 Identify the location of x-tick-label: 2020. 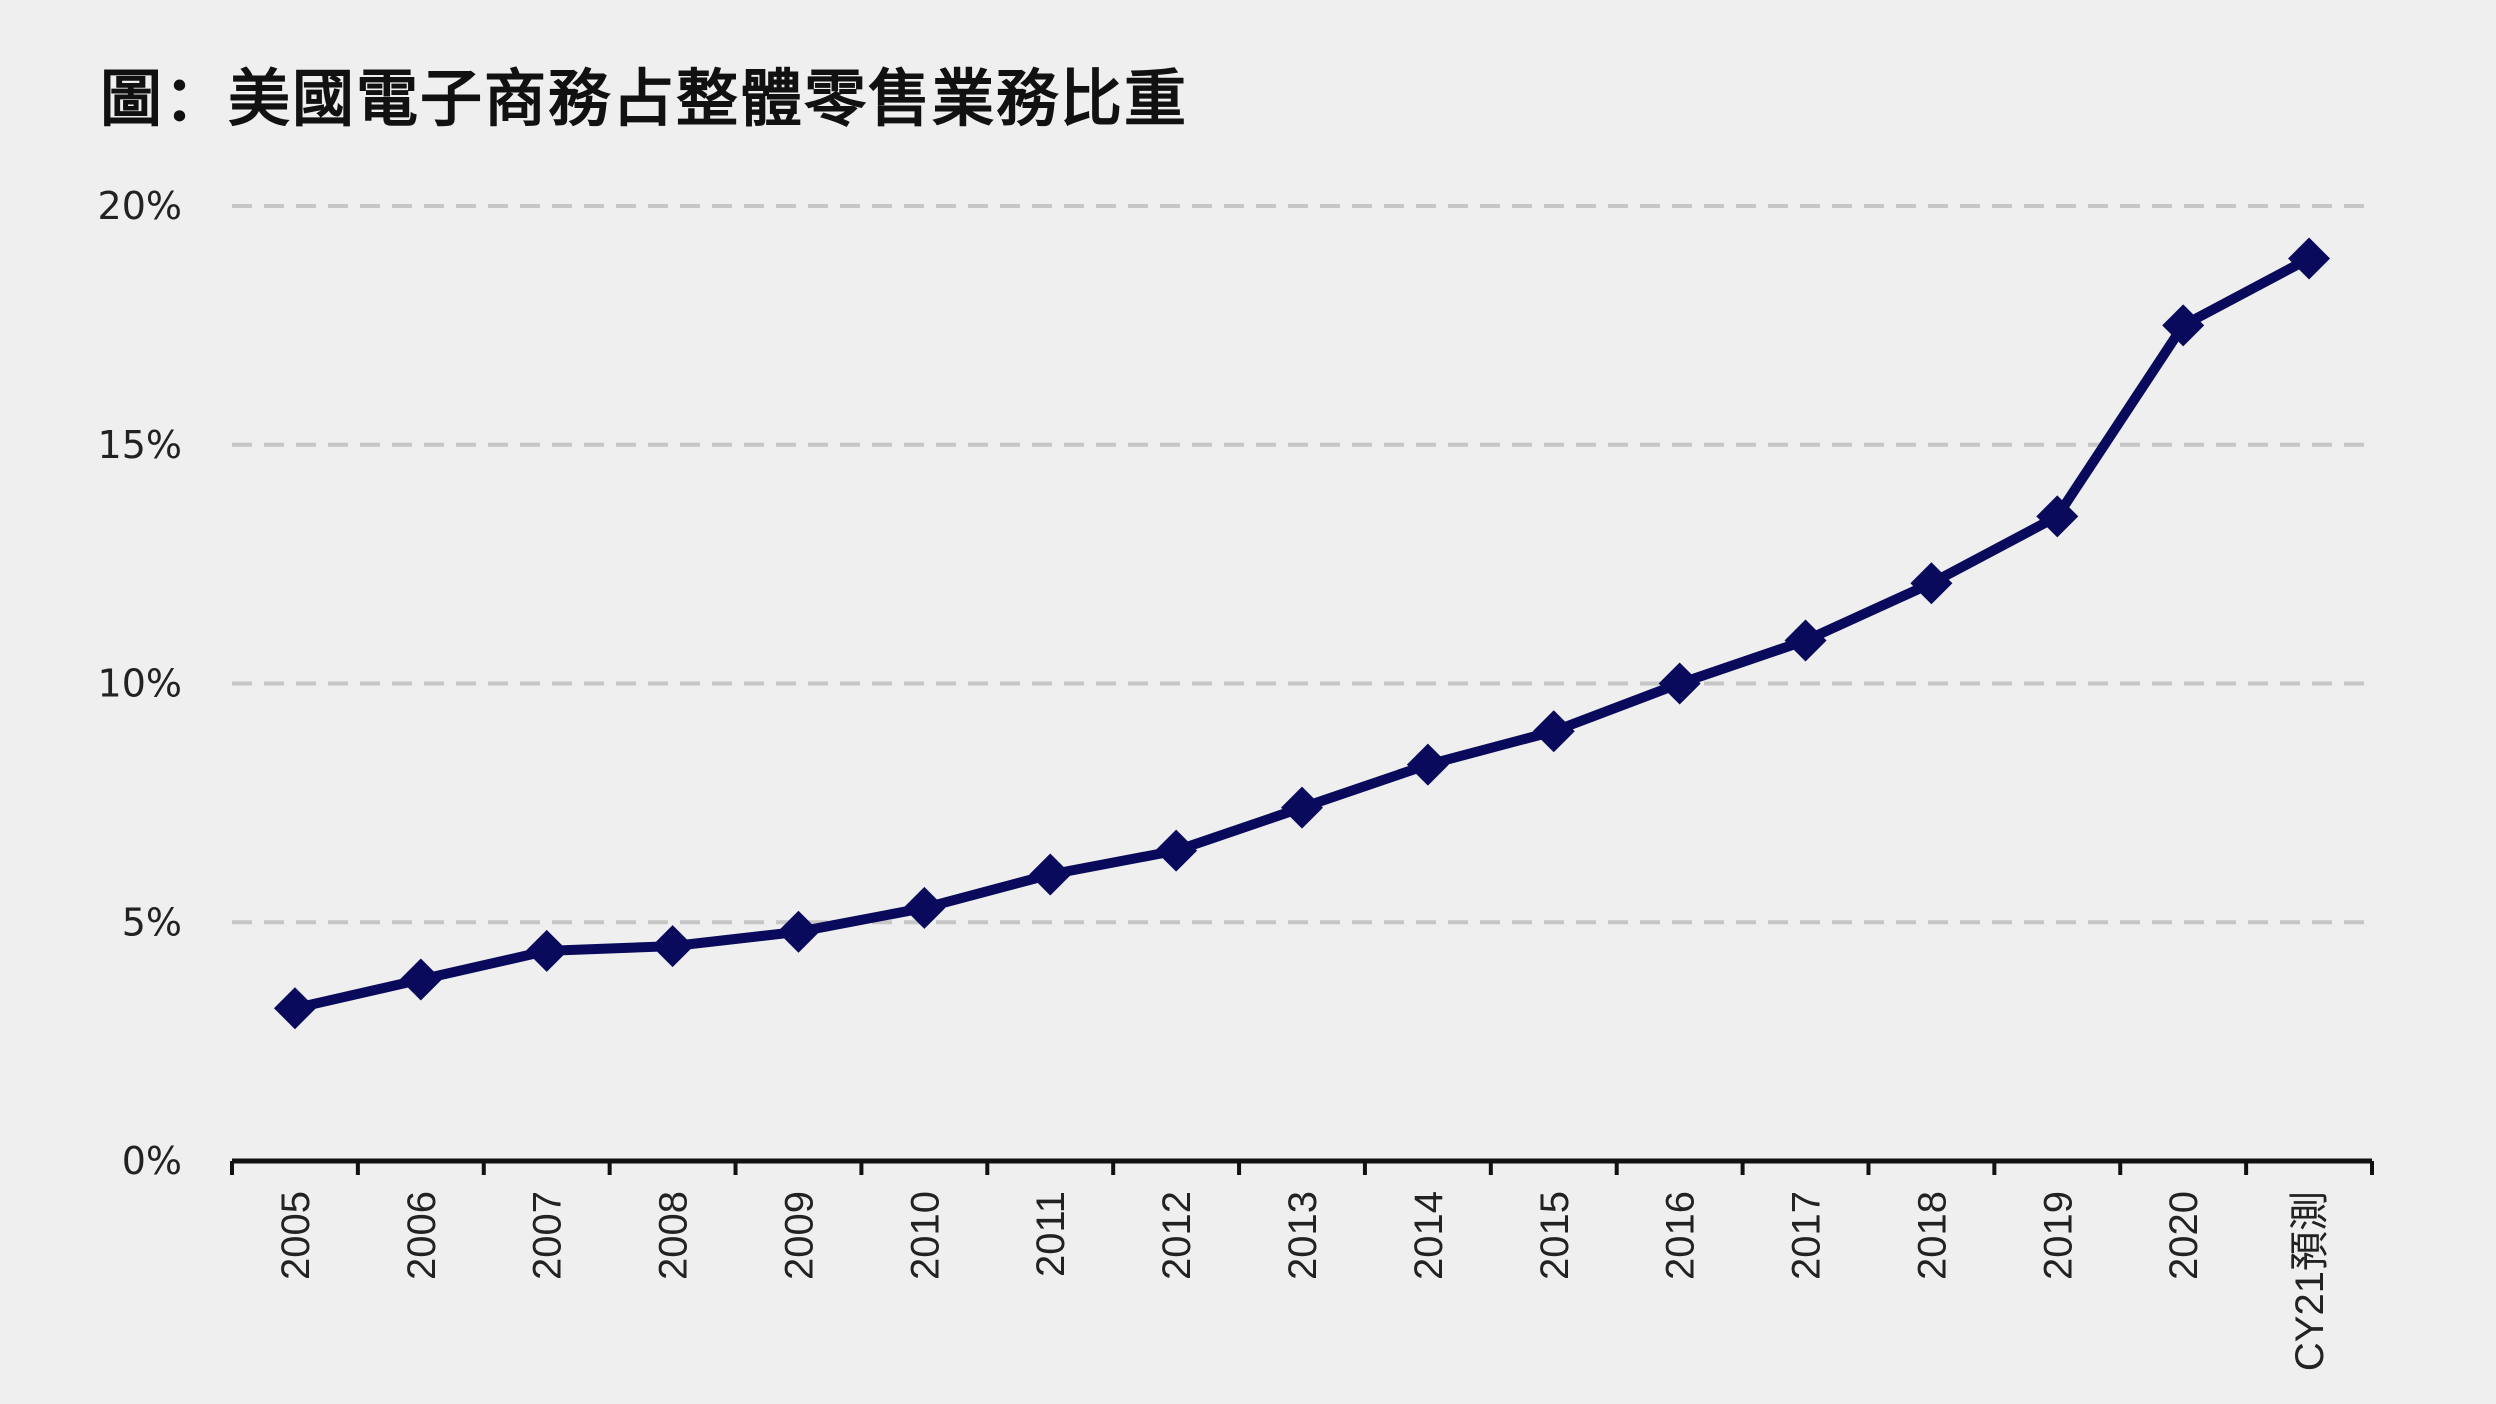
(2184, 1235).